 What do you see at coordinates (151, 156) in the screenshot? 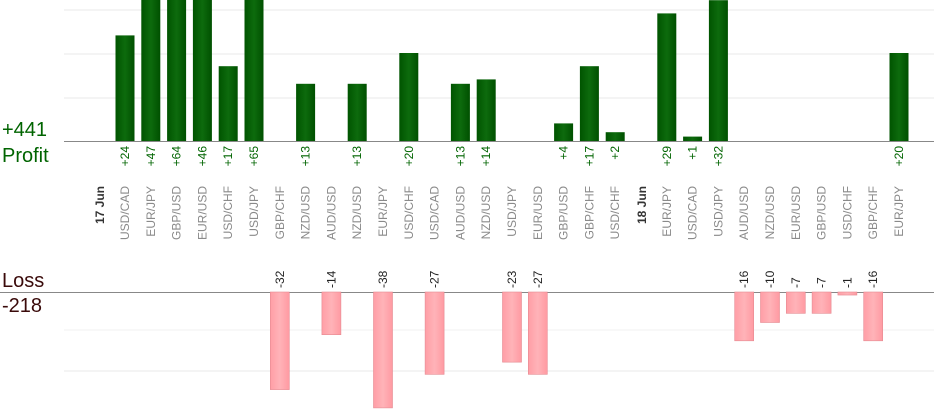
I see `profit-value-label: +47` at bounding box center [151, 156].